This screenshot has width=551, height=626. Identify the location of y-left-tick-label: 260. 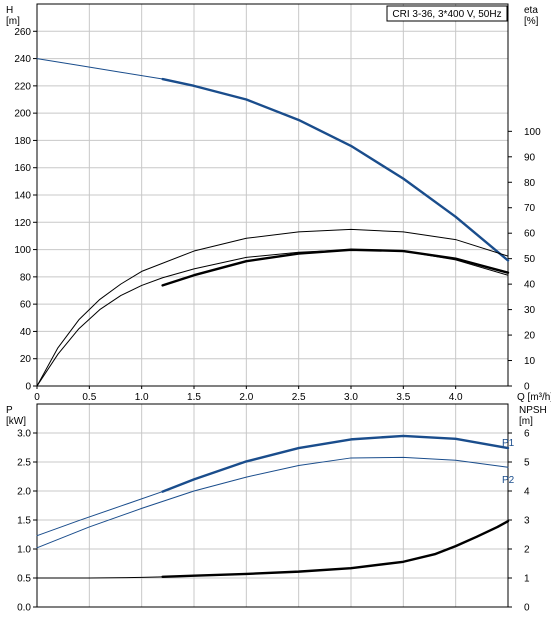
(22, 32).